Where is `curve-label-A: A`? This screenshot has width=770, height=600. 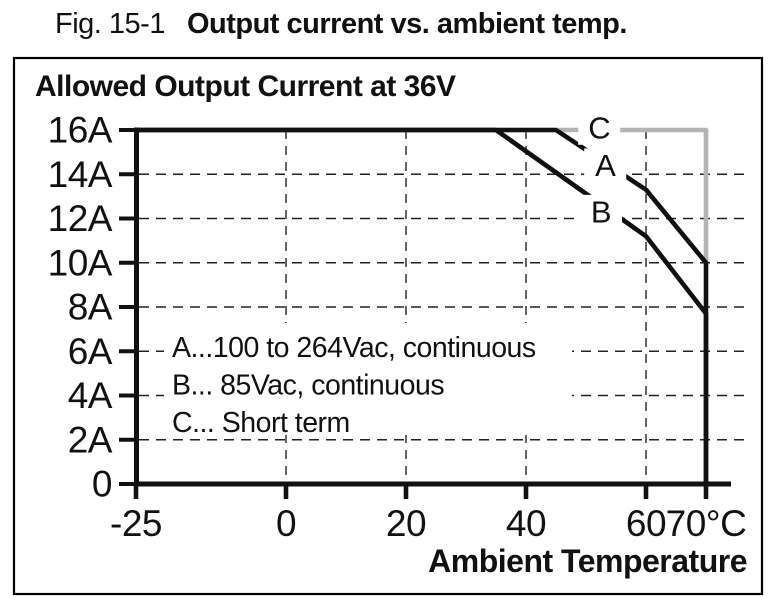
curve-label-A: A is located at coordinates (605, 165).